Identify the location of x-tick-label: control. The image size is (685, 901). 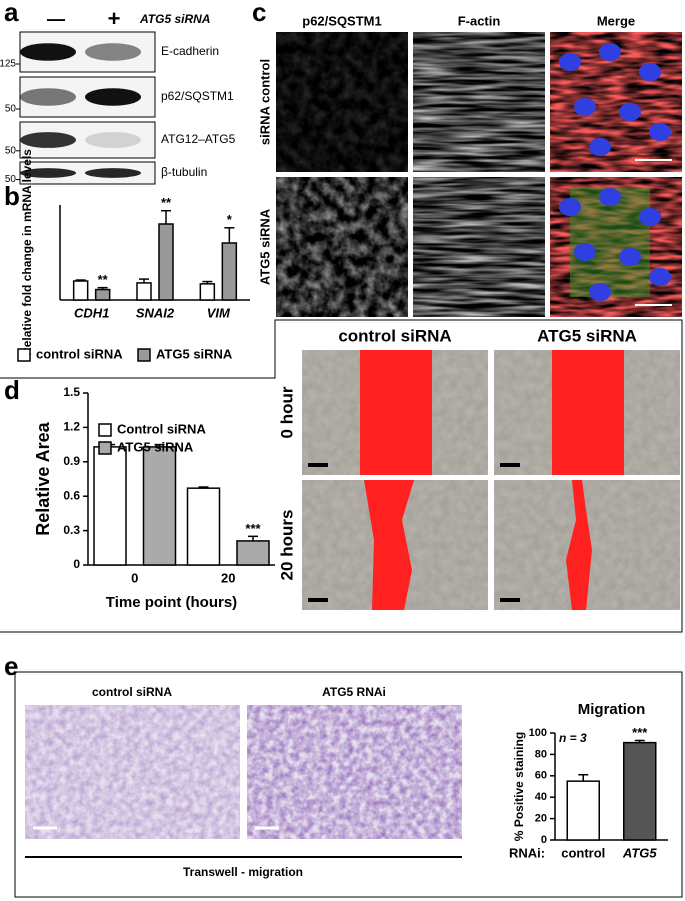
(583, 852).